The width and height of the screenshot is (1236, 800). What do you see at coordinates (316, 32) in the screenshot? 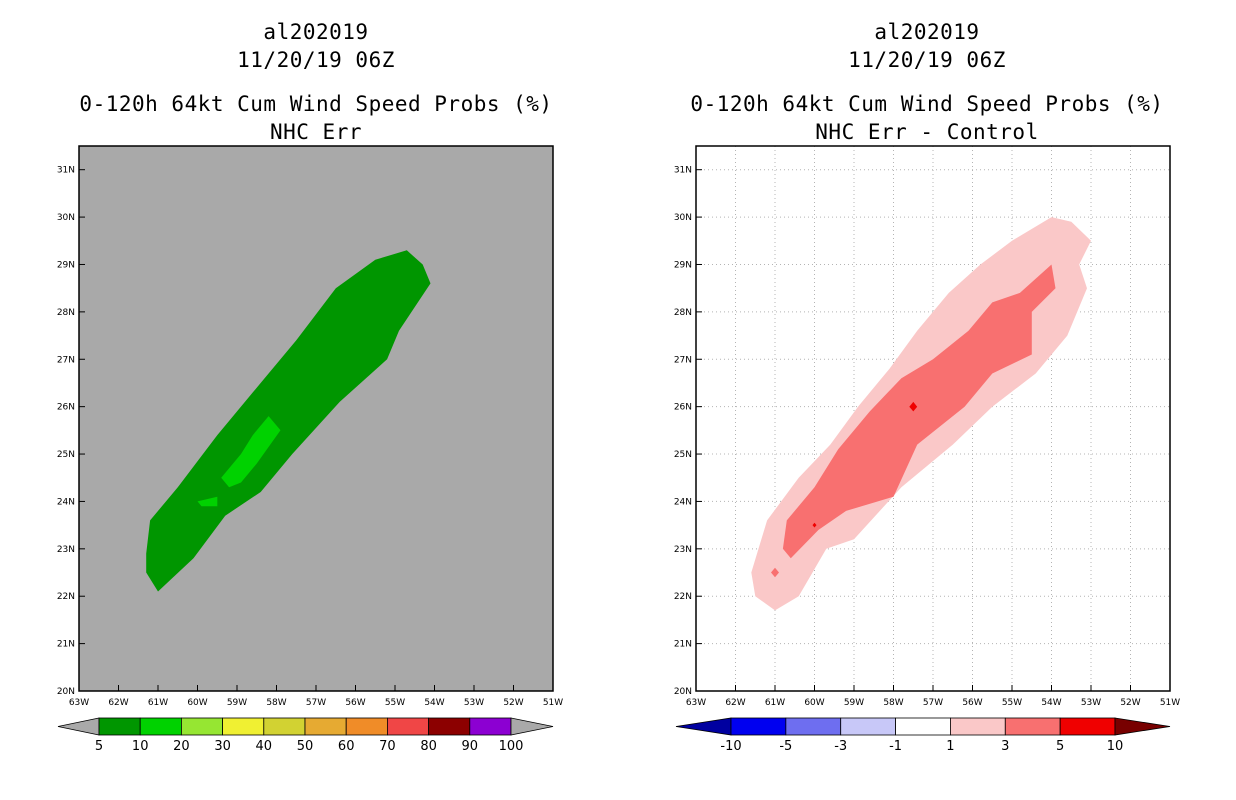
I see `left-title-storm-id: al202019` at bounding box center [316, 32].